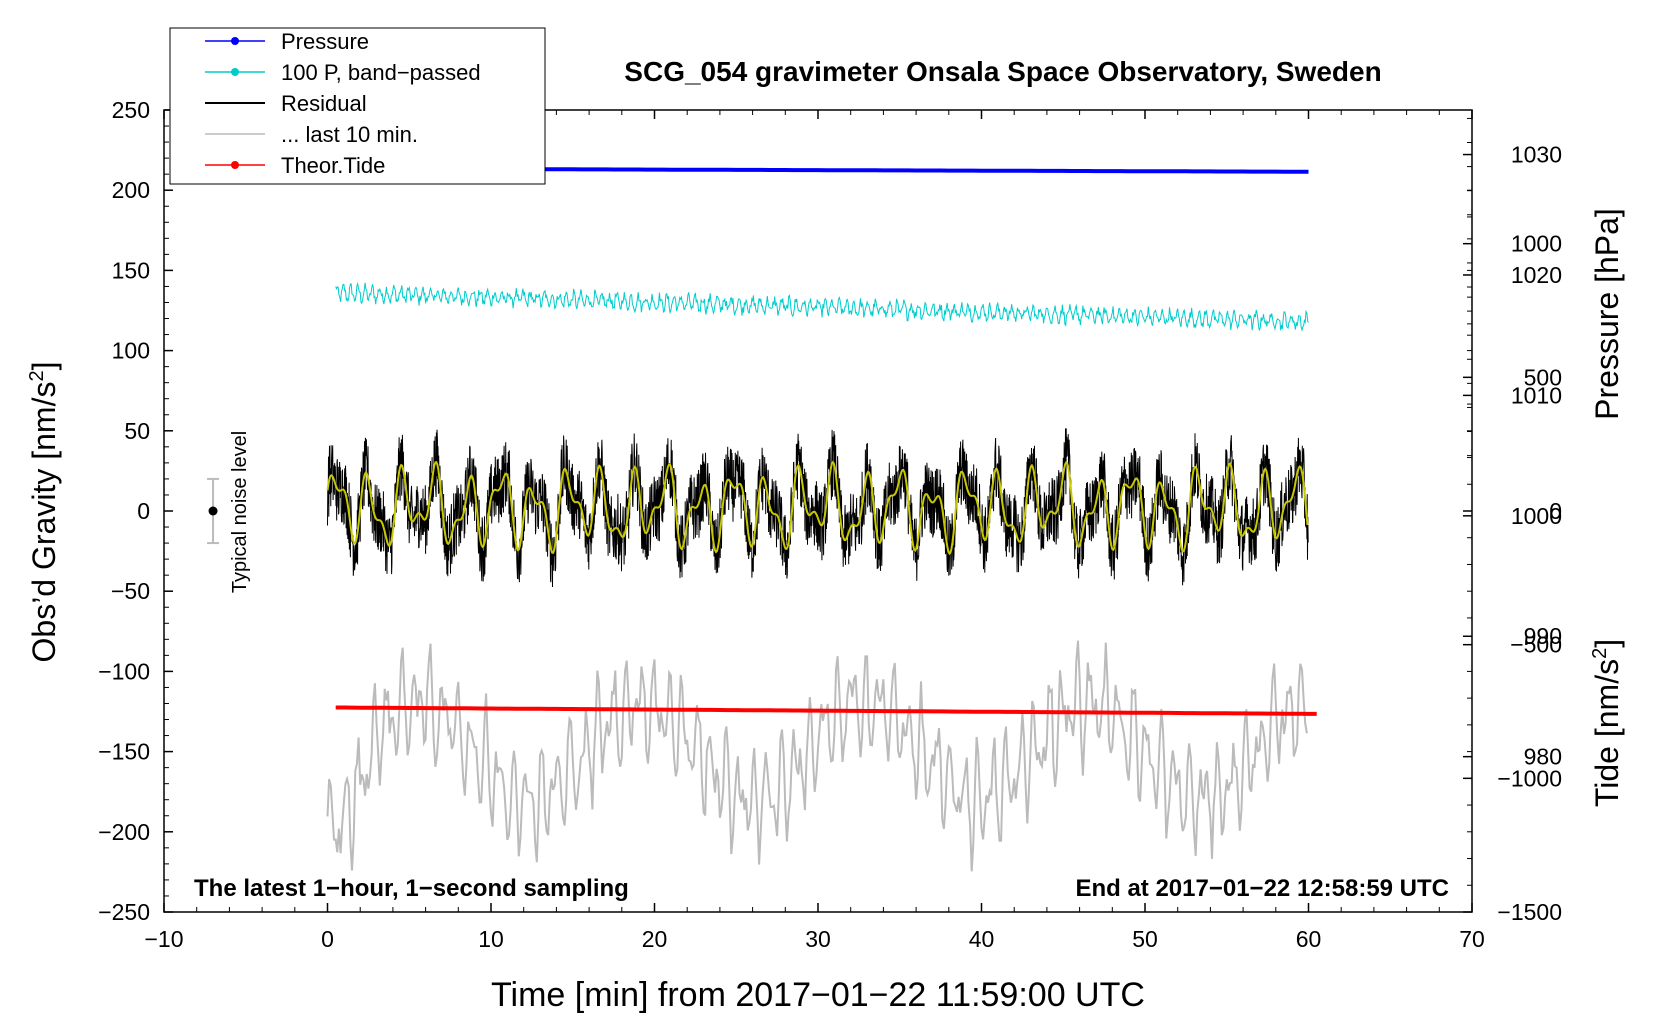  Describe the element at coordinates (135, 511) in the screenshot. I see `y-axis-ticks: 250 200 150 100 50 0 −50 −100 −150 −200 −250` at that location.